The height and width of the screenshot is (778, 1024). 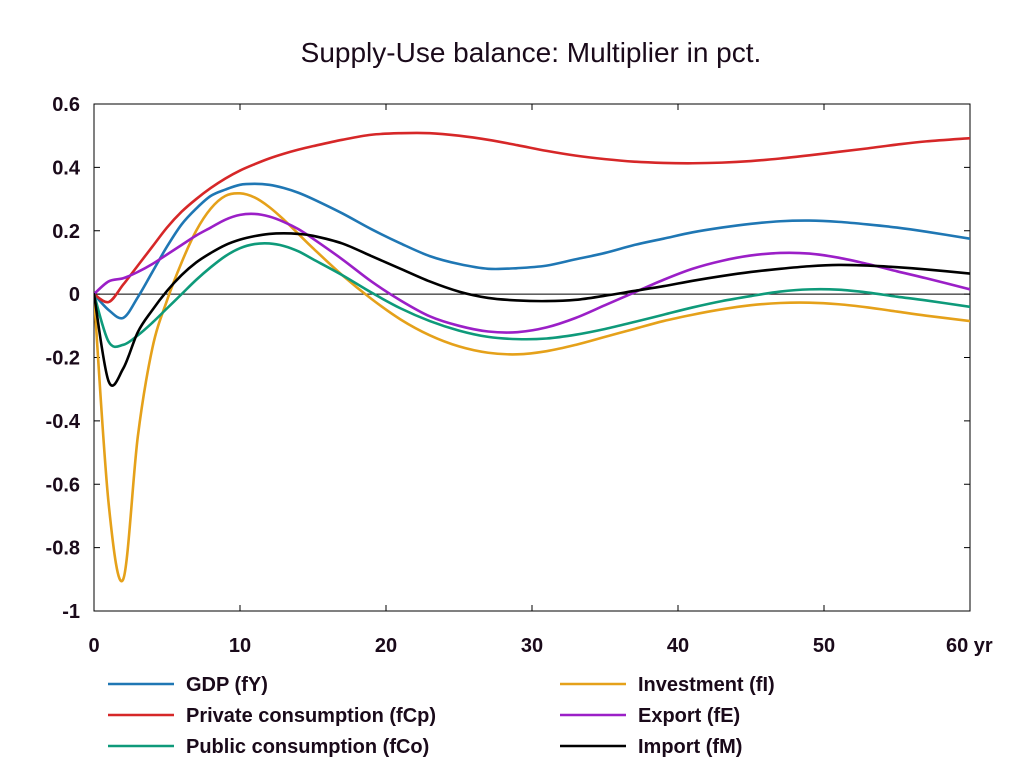 What do you see at coordinates (66, 105) in the screenshot?
I see `y-tick-label: 0.6` at bounding box center [66, 105].